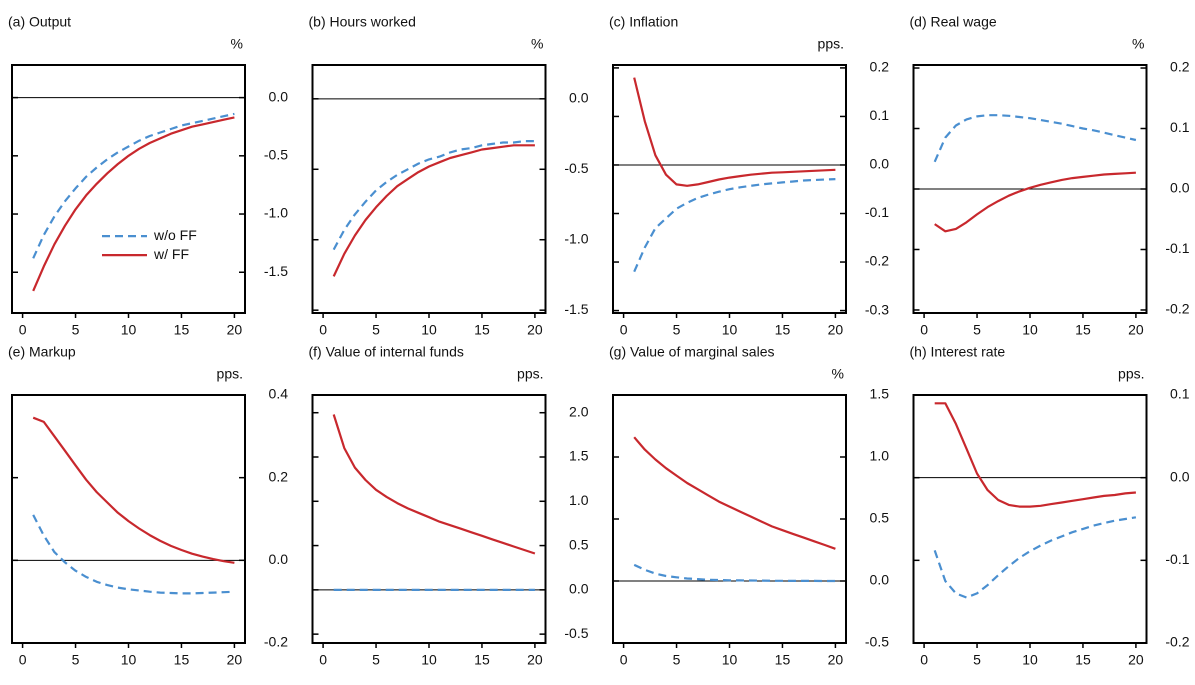  Describe the element at coordinates (279, 394) in the screenshot. I see `y-tick-label: 0.4` at that location.